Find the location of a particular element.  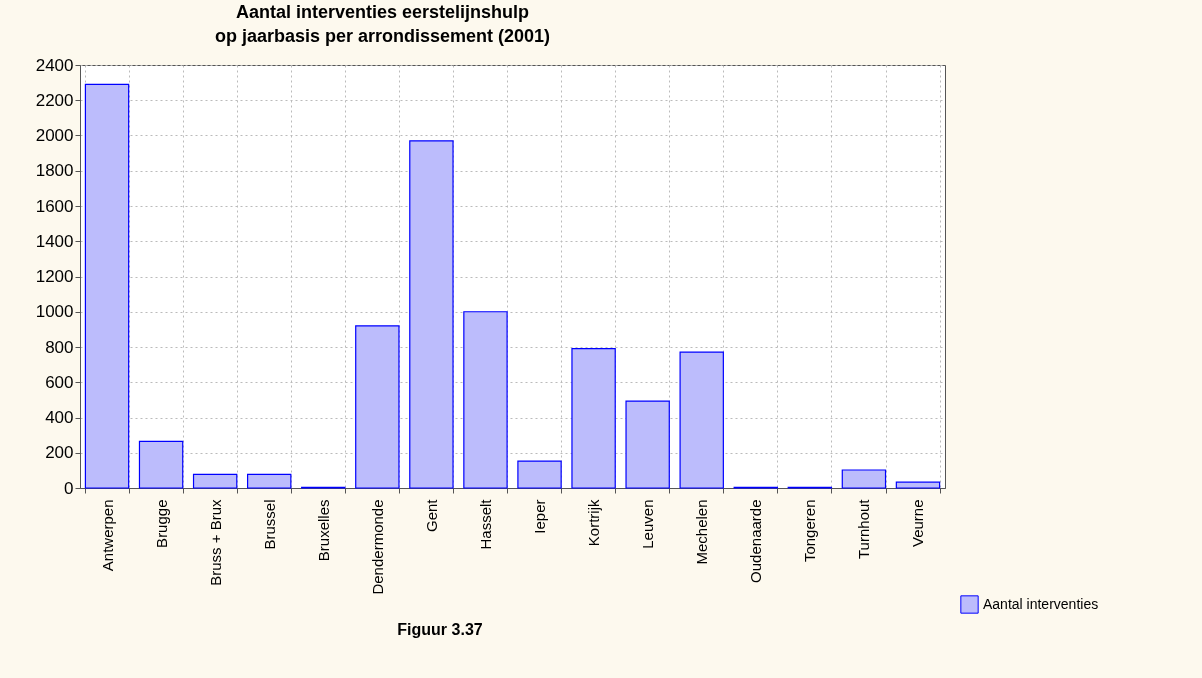

y-tick-label: 2000 is located at coordinates (54, 135).